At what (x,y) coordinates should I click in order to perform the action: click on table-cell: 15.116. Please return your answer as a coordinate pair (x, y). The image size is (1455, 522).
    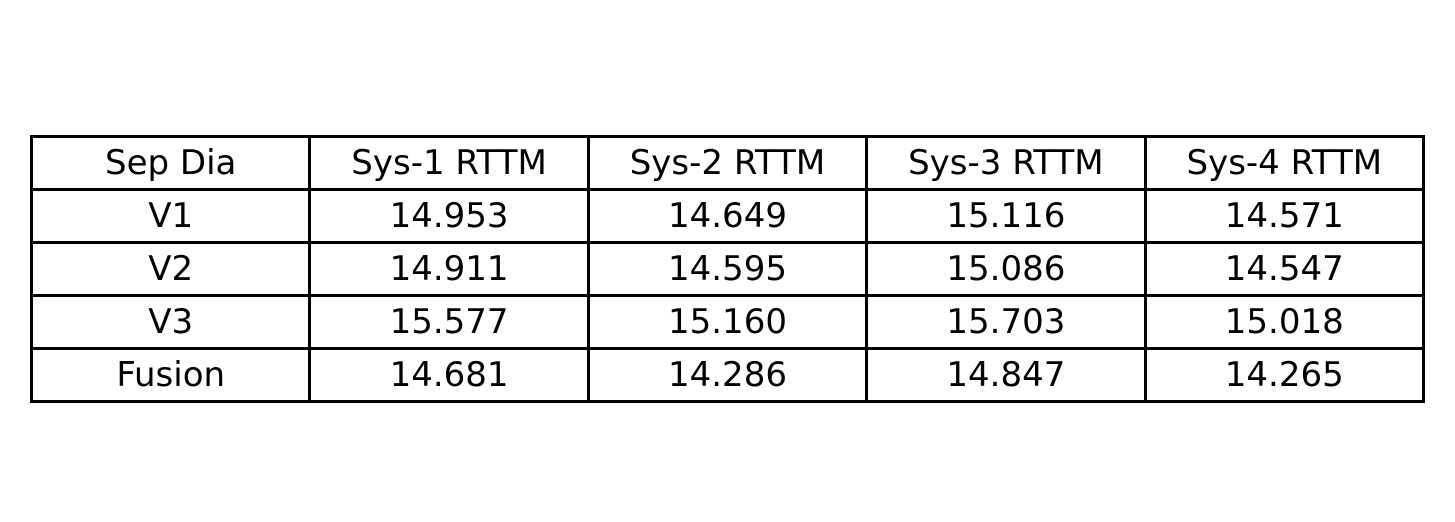
    Looking at the image, I should click on (1006, 216).